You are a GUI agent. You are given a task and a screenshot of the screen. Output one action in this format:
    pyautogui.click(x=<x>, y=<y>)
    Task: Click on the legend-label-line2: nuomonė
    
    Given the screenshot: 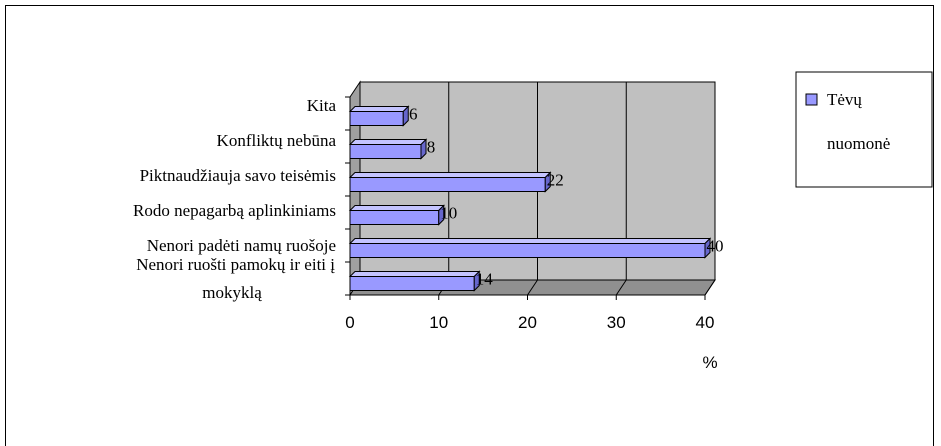 What is the action you would take?
    pyautogui.click(x=858, y=143)
    